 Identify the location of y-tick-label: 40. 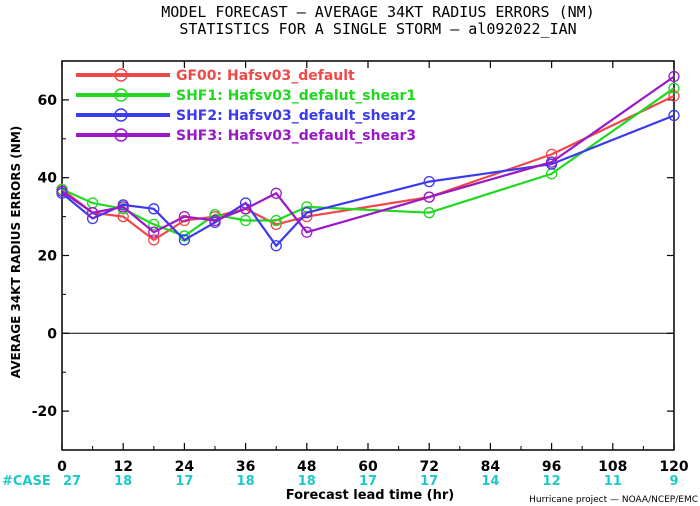
(48, 179).